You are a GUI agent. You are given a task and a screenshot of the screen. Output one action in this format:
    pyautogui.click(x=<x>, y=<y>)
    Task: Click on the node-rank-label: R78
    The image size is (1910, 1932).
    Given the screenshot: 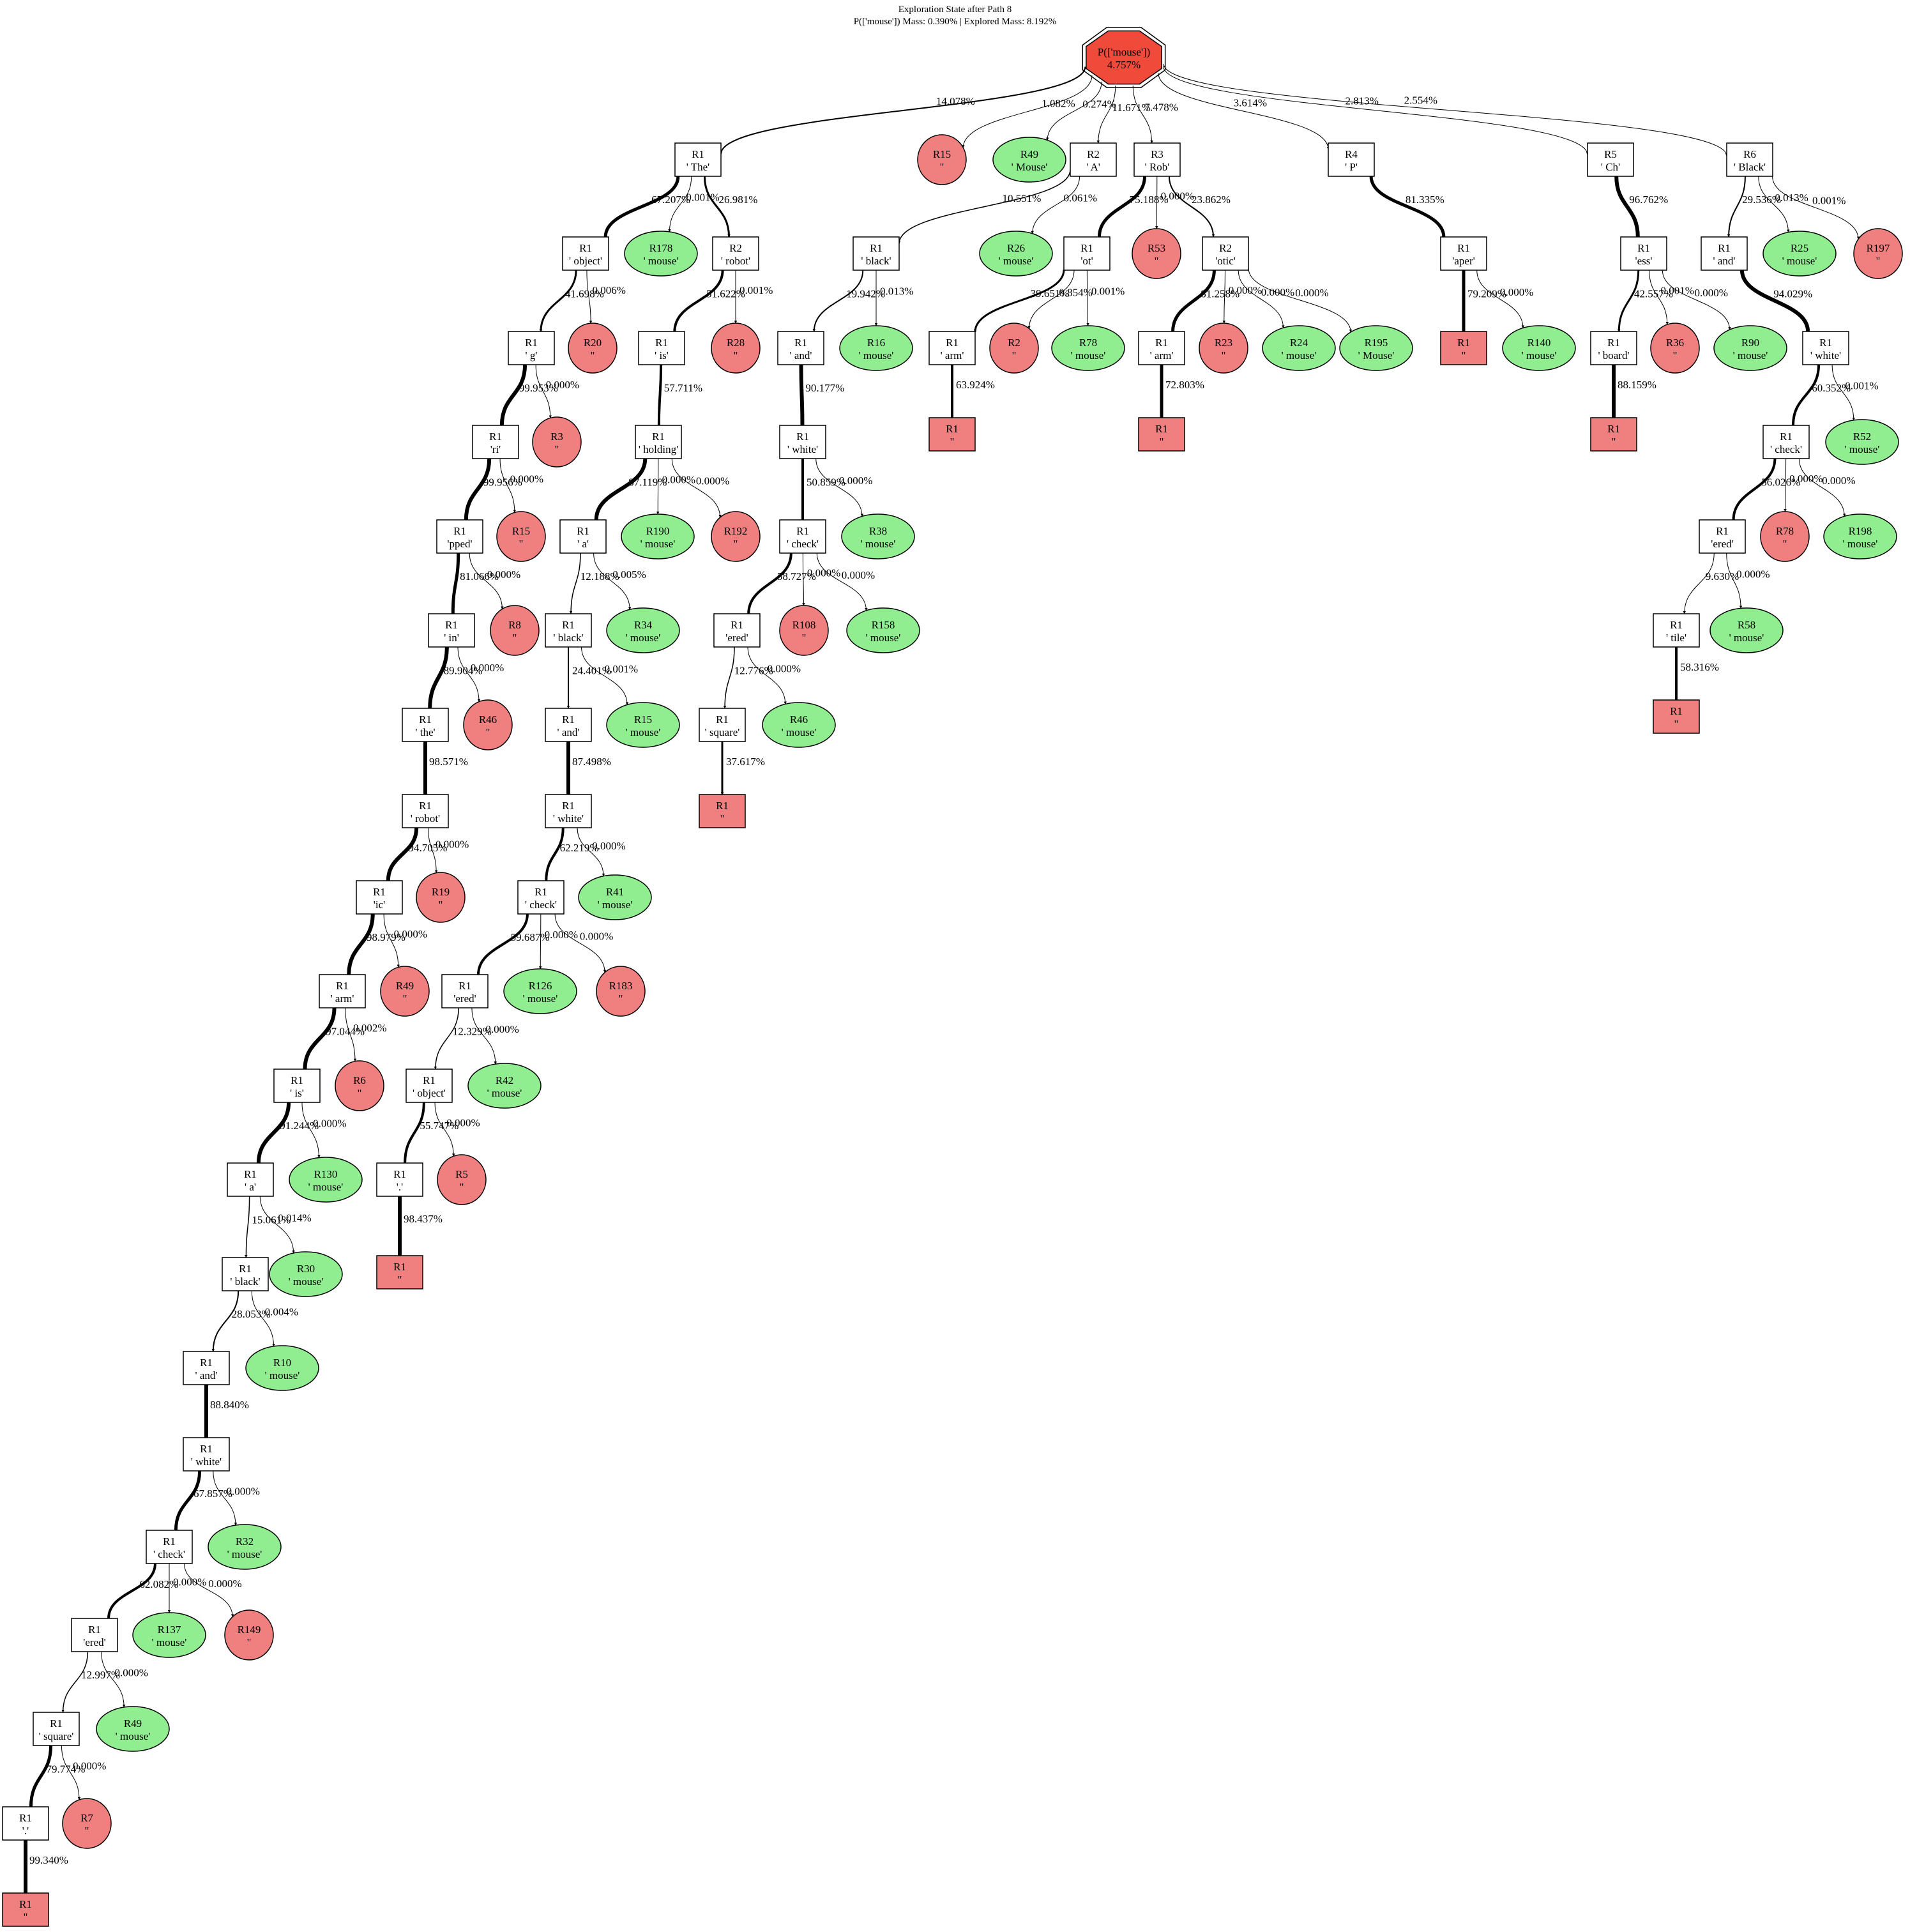 What is the action you would take?
    pyautogui.click(x=1088, y=343)
    